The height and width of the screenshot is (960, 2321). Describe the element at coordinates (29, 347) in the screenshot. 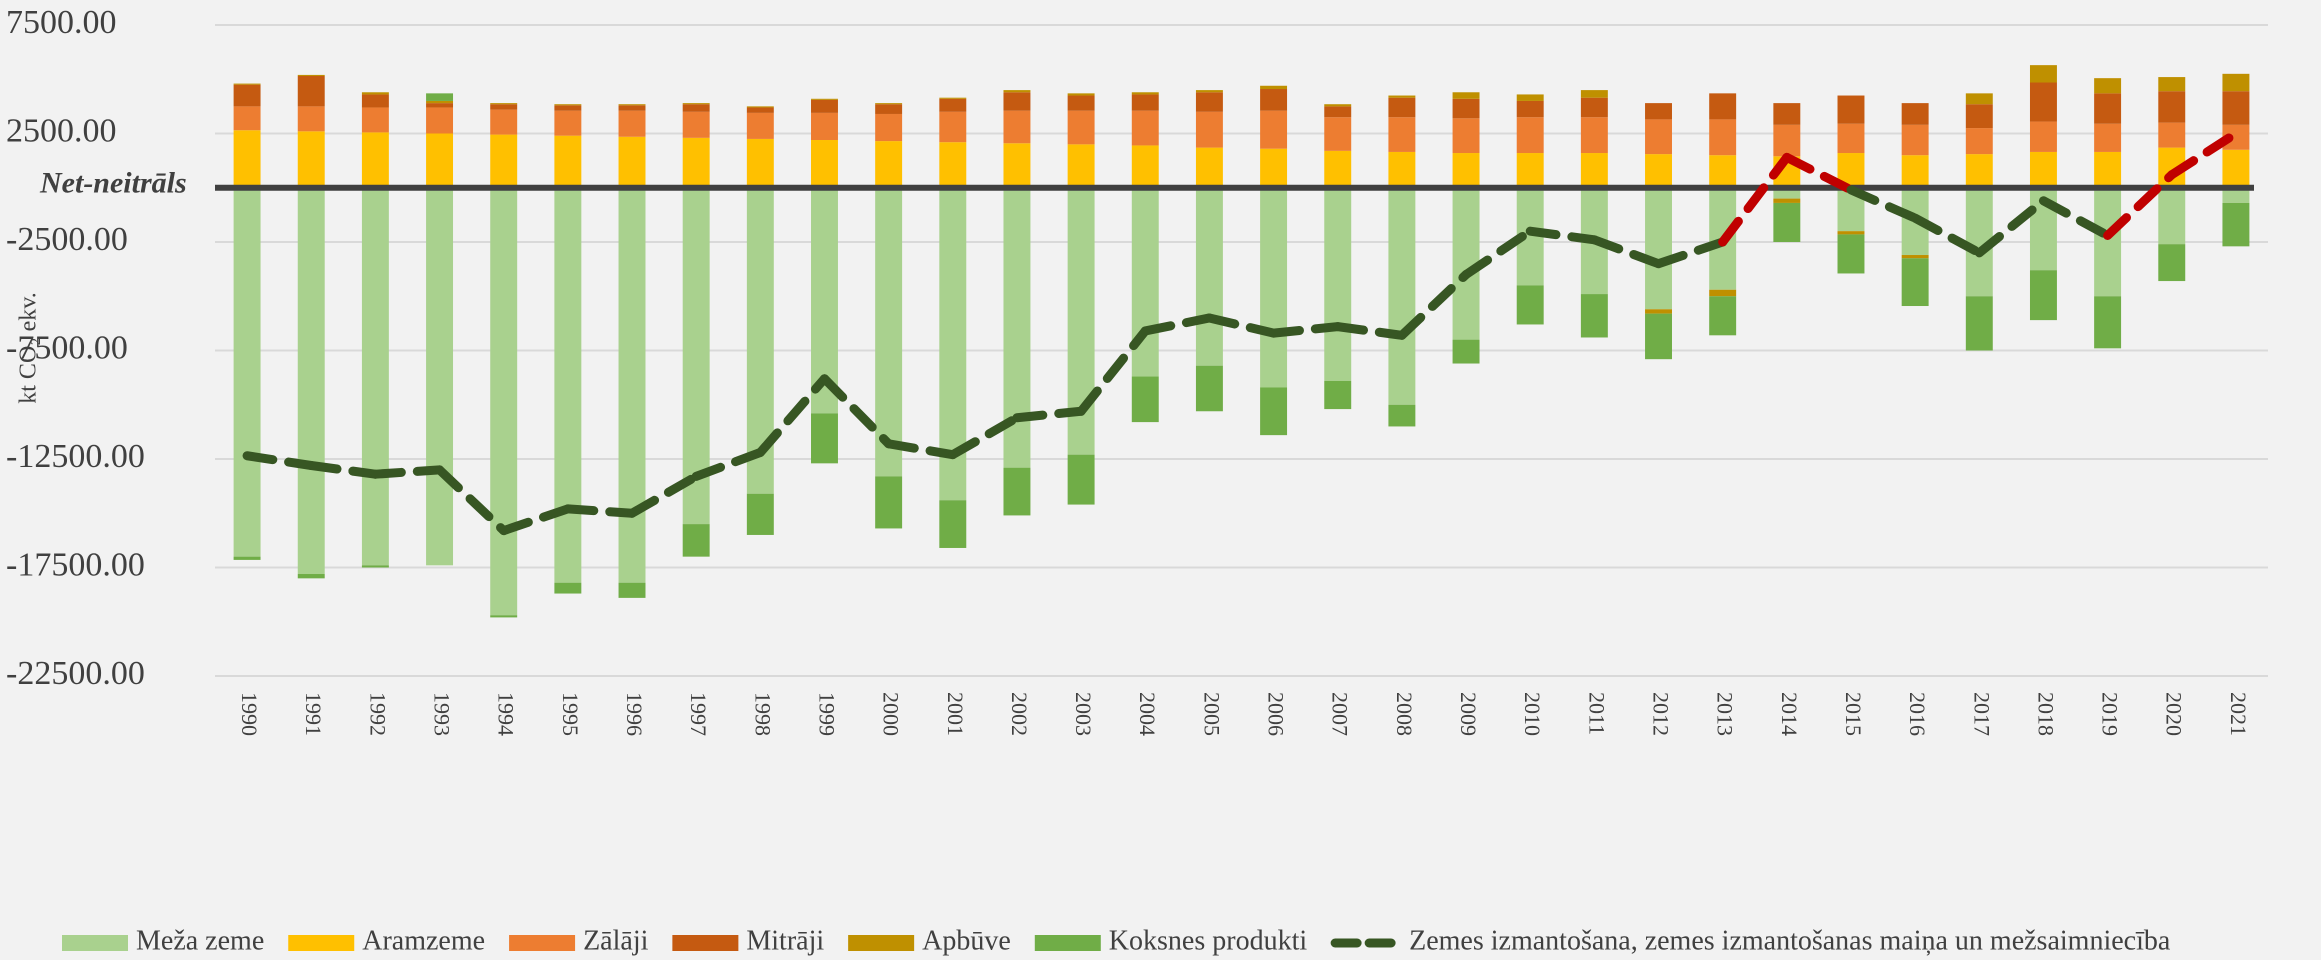

I see `y-axis-label: kt CO₂ ekv.` at that location.